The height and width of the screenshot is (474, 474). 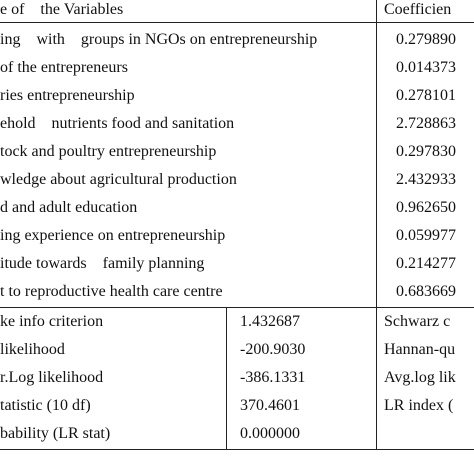 I want to click on coefficient: 0.059977, so click(x=426, y=235).